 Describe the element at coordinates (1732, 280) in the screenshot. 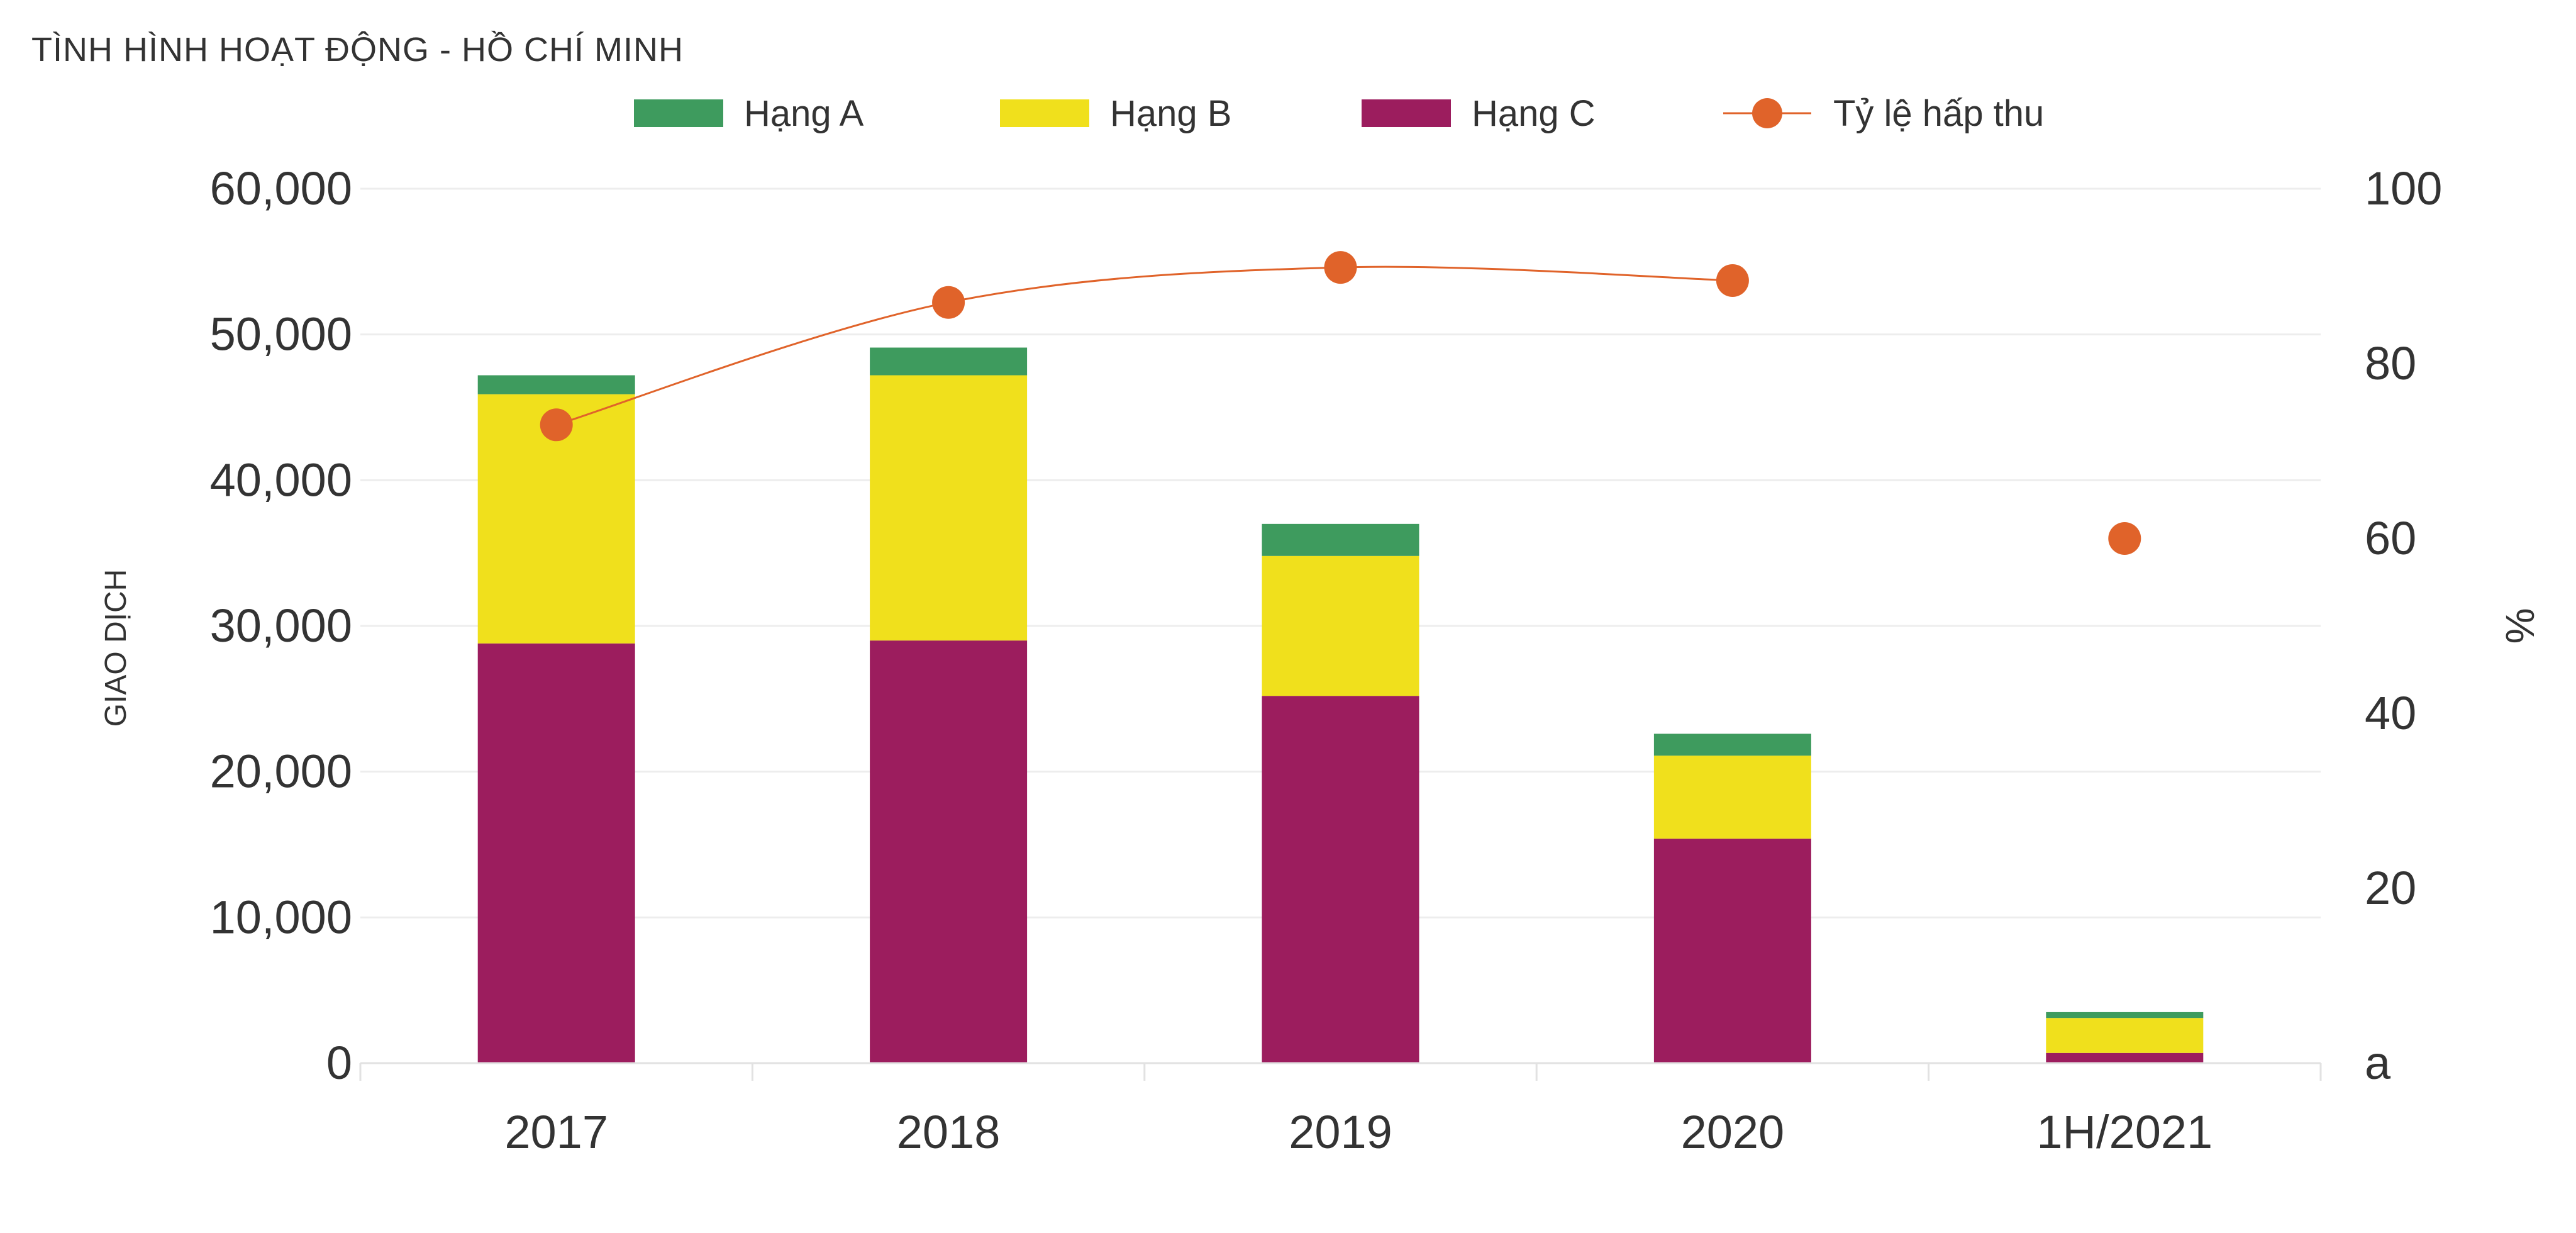

I see `absorption-point-2020` at that location.